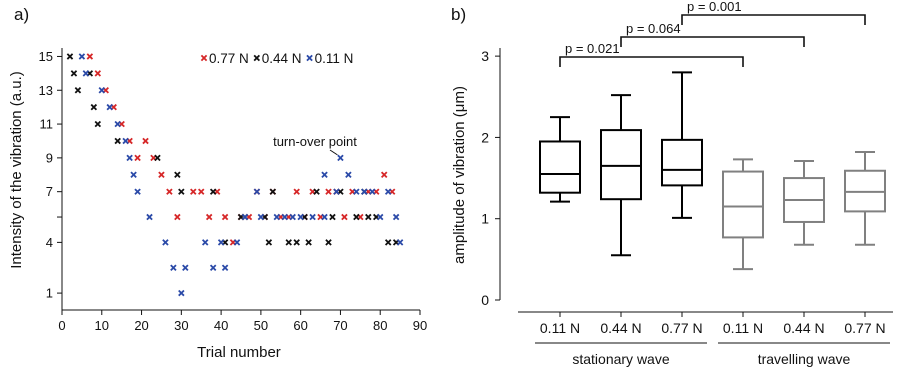 The width and height of the screenshot is (901, 373). Describe the element at coordinates (620, 328) in the screenshot. I see `category-label: 0.44 N` at that location.